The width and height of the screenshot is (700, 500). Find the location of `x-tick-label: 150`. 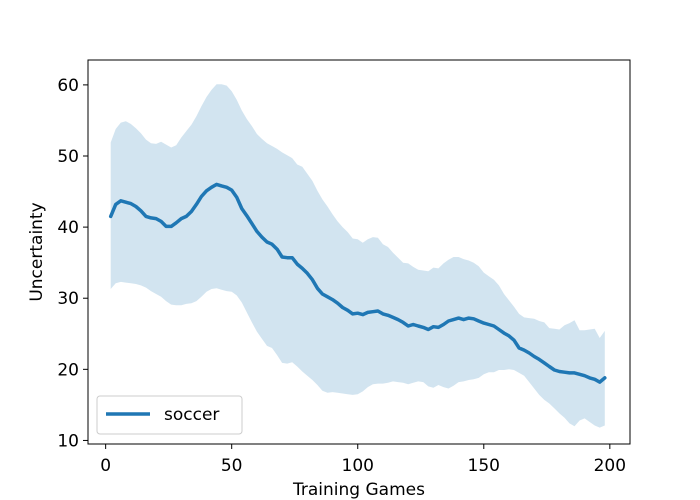

x-tick-label: 150 is located at coordinates (484, 466).